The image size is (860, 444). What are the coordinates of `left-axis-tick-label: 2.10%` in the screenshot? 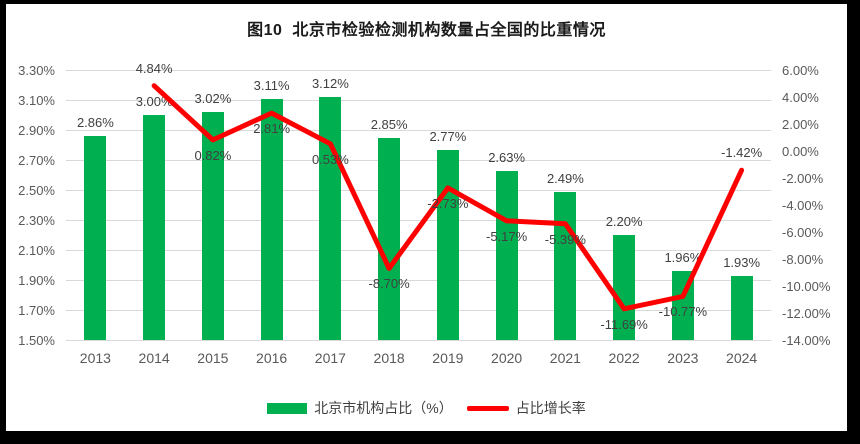 It's located at (36, 250).